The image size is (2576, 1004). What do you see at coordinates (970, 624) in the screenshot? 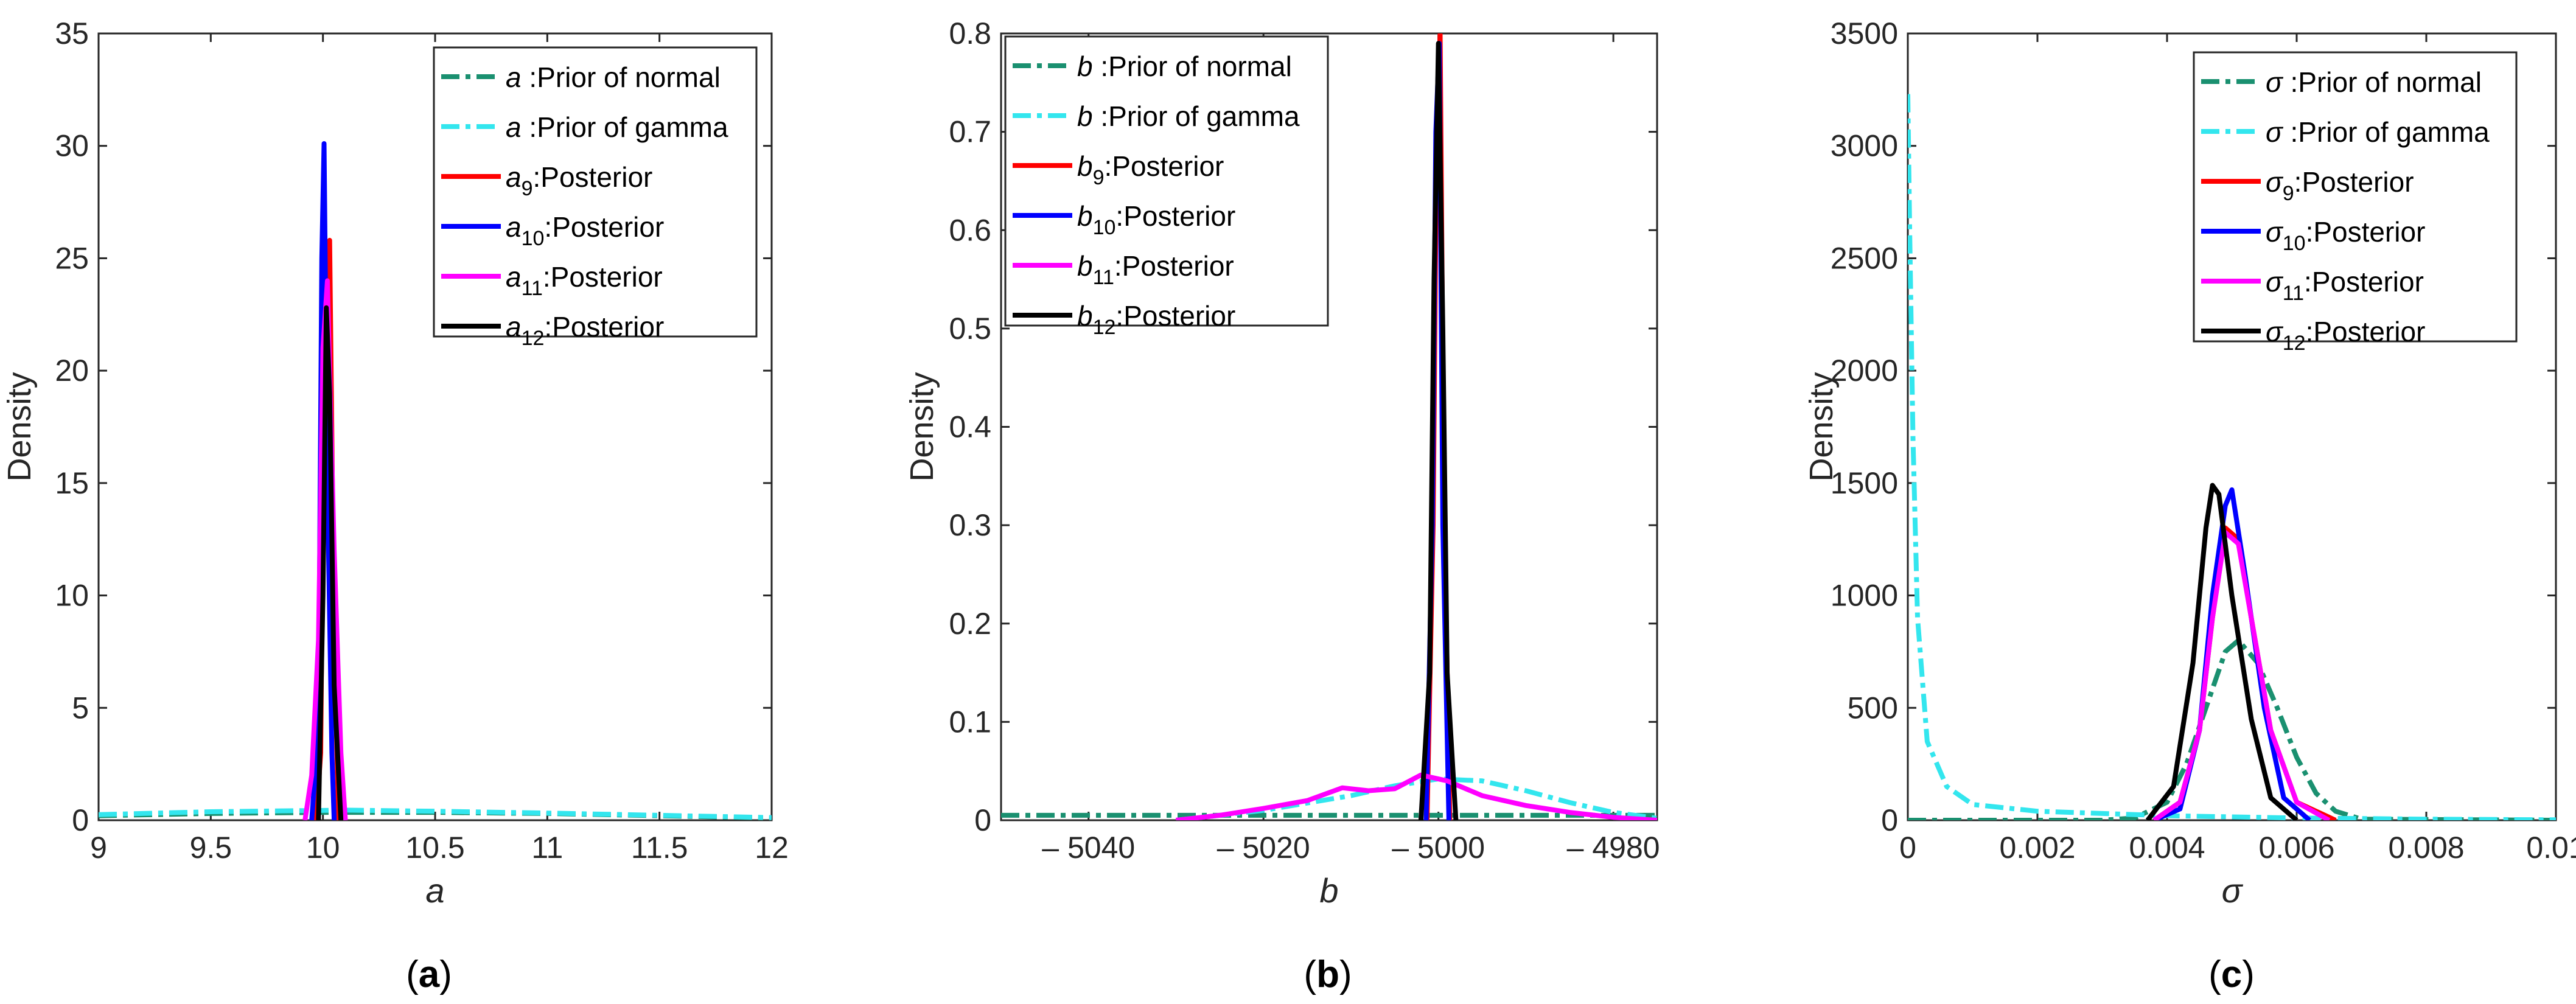
I see `y-tick-label: 0.2` at bounding box center [970, 624].